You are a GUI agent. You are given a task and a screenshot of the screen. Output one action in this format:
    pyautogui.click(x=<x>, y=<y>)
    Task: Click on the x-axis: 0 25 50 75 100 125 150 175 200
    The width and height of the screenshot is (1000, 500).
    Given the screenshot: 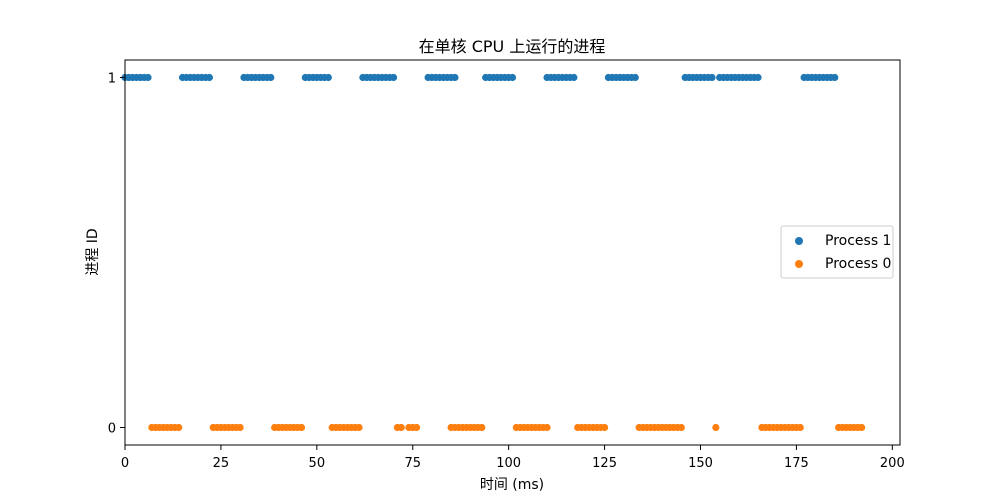 What is the action you would take?
    pyautogui.click(x=513, y=458)
    